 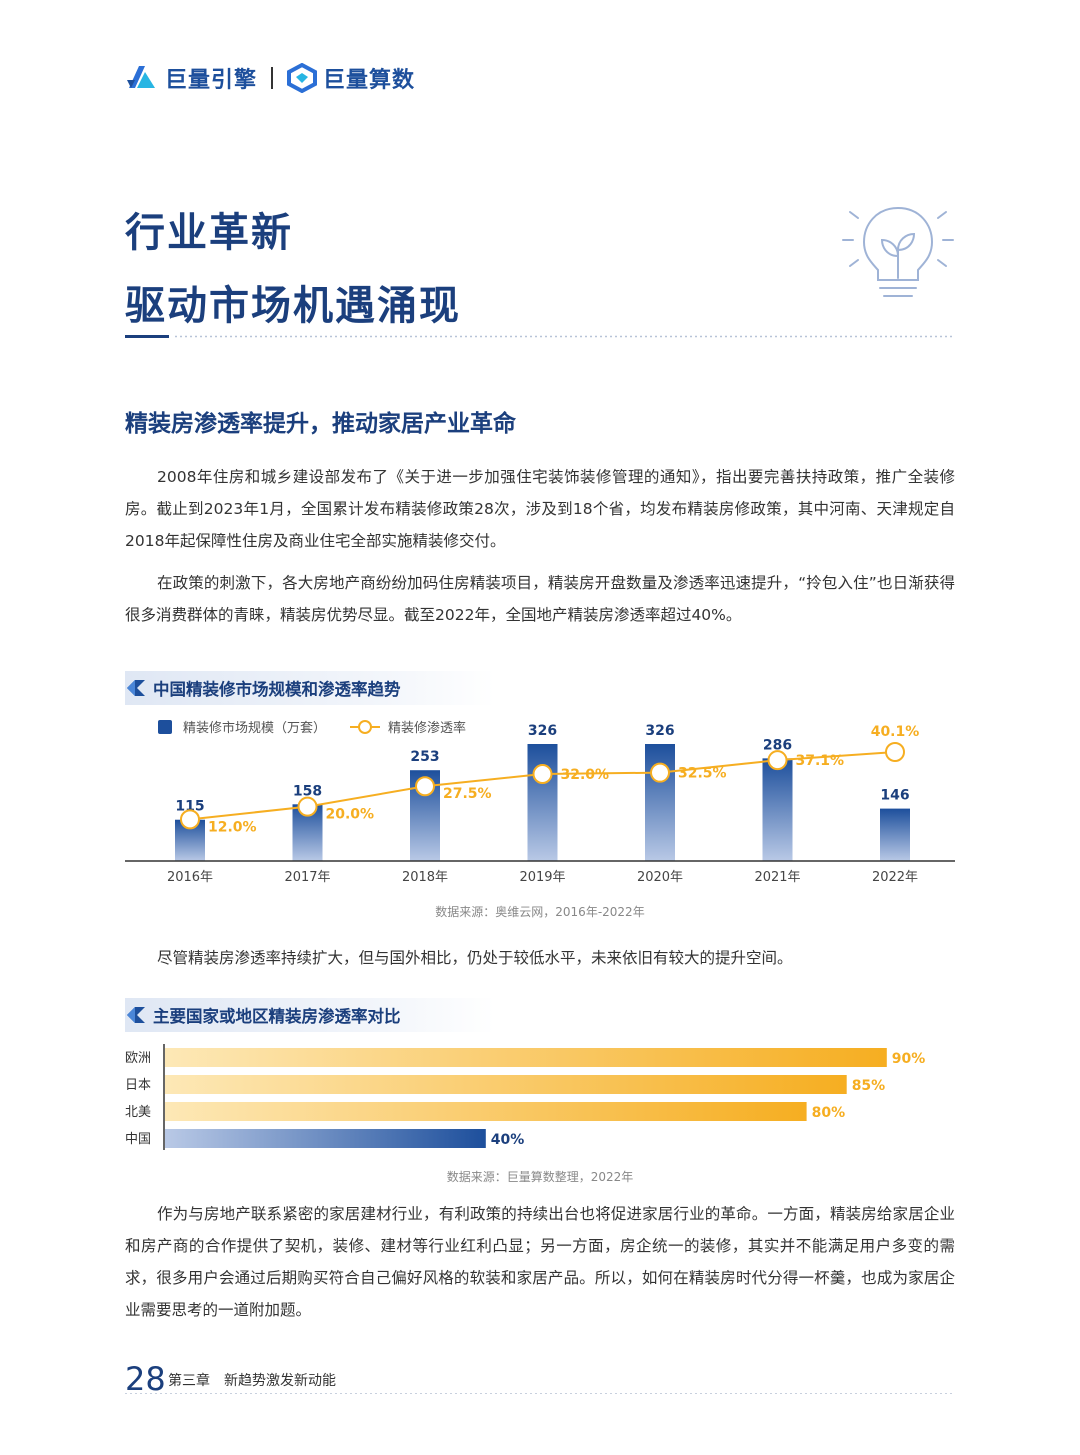 I want to click on line-point-2022年, so click(x=895, y=752).